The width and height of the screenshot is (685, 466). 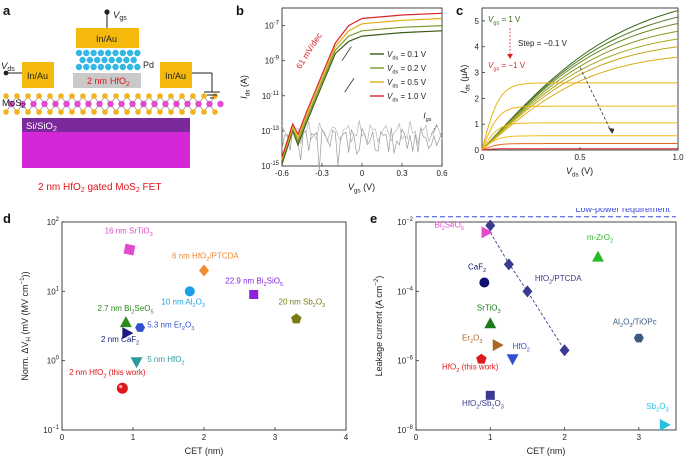 What do you see at coordinates (507, 67) in the screenshot?
I see `vgs-bottom-label: Vgs = −1 V` at bounding box center [507, 67].